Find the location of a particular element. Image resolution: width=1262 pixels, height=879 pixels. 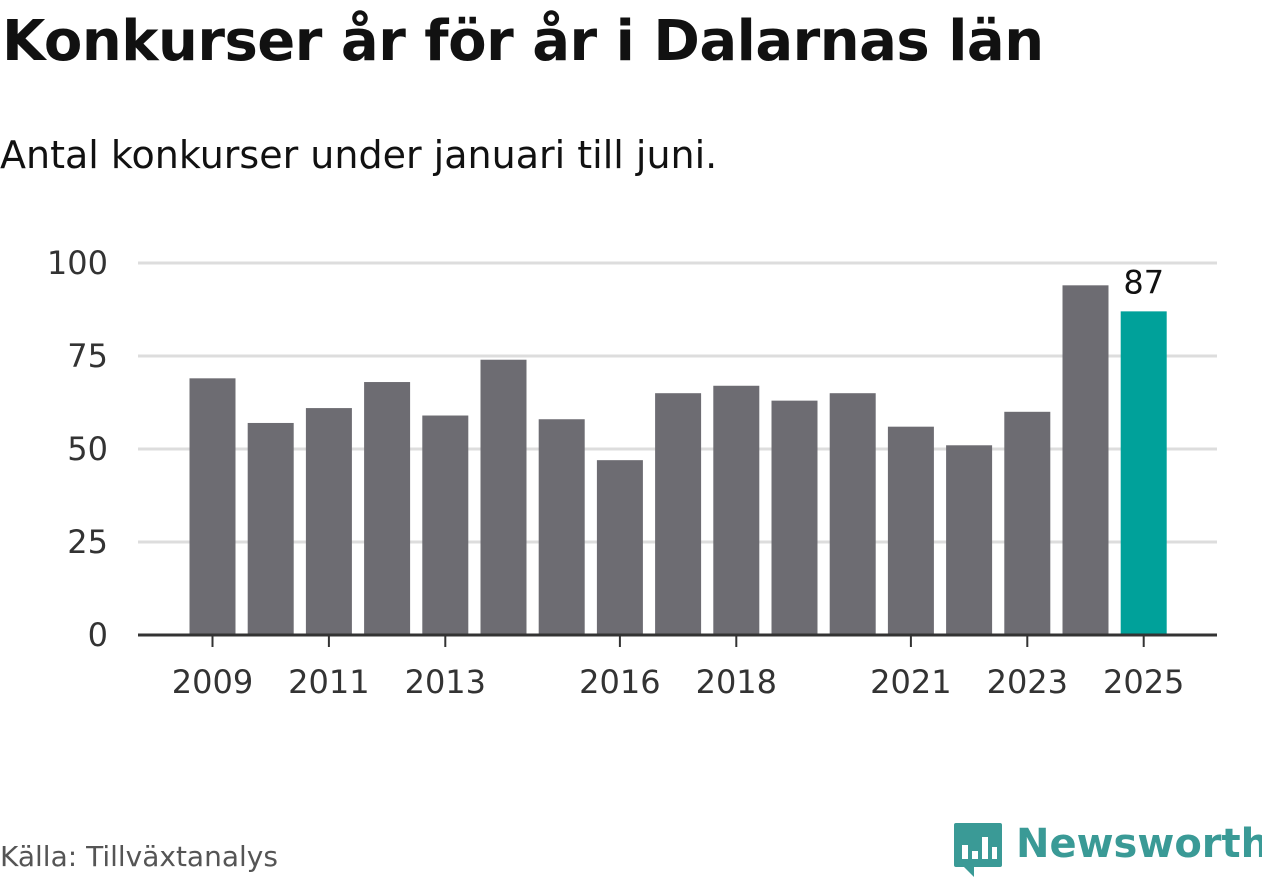

x-tick-label: 2025 is located at coordinates (1143, 682).